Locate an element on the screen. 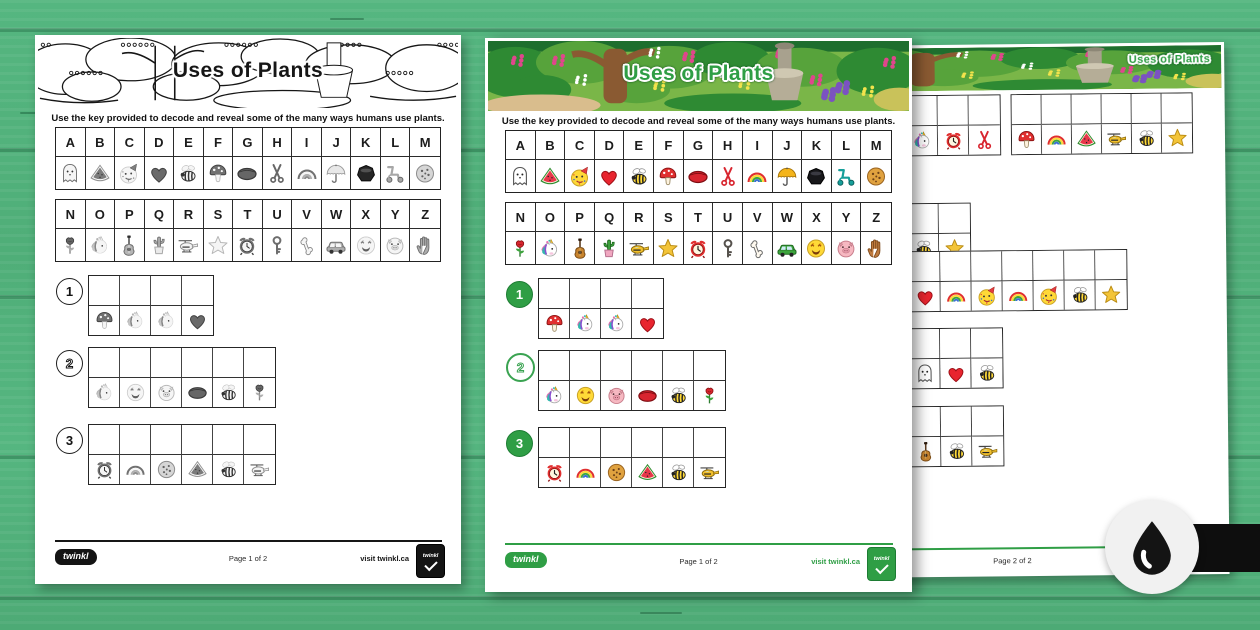 The image size is (1260, 630). cookie-icon is located at coordinates (616, 473).